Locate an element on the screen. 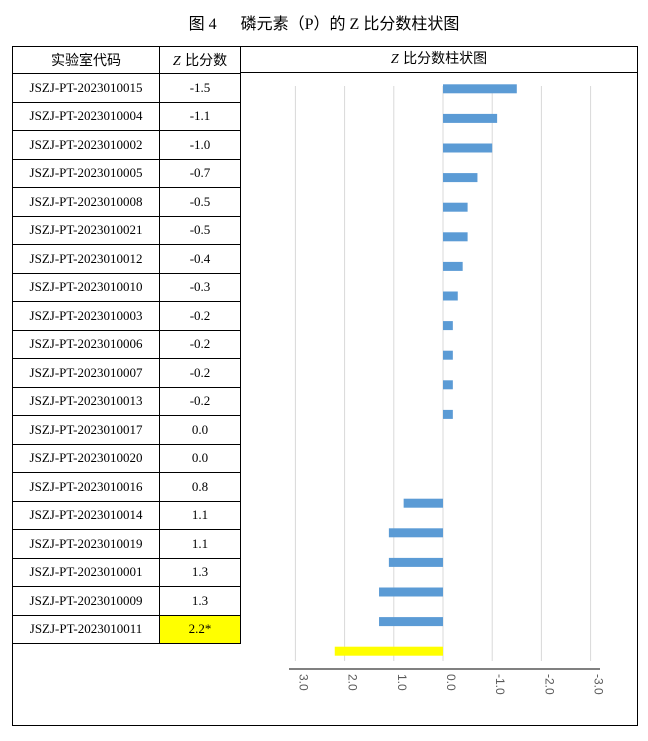 This screenshot has width=648, height=741. z-score-cell: -1.0 is located at coordinates (200, 145).